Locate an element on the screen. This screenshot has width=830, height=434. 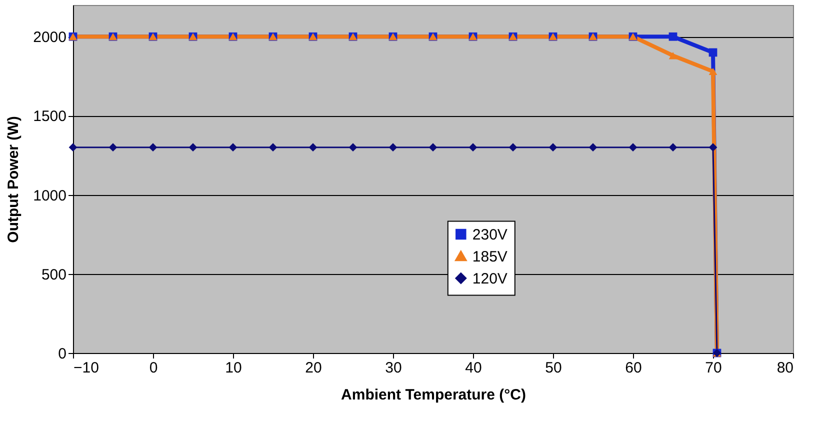
x-tick-label: 50 is located at coordinates (553, 368).